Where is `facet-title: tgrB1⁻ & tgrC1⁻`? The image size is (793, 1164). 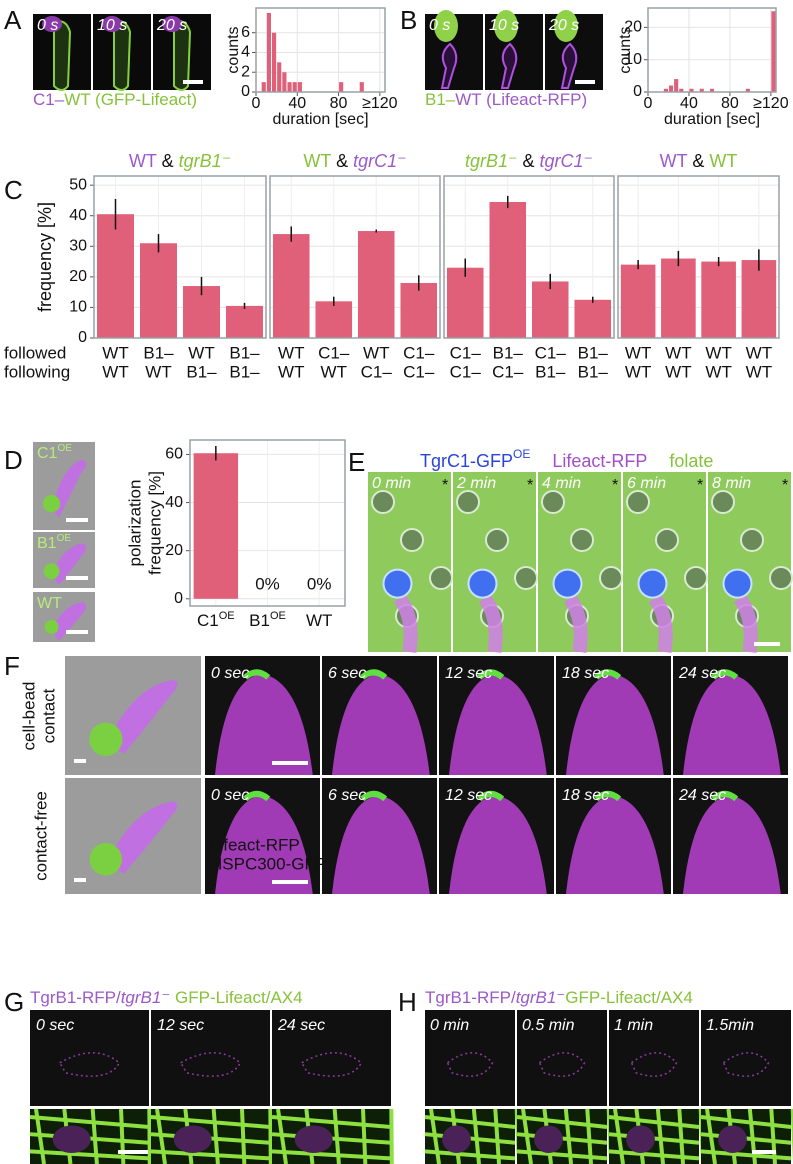 facet-title: tgrB1⁻ & tgrC1⁻ is located at coordinates (529, 161).